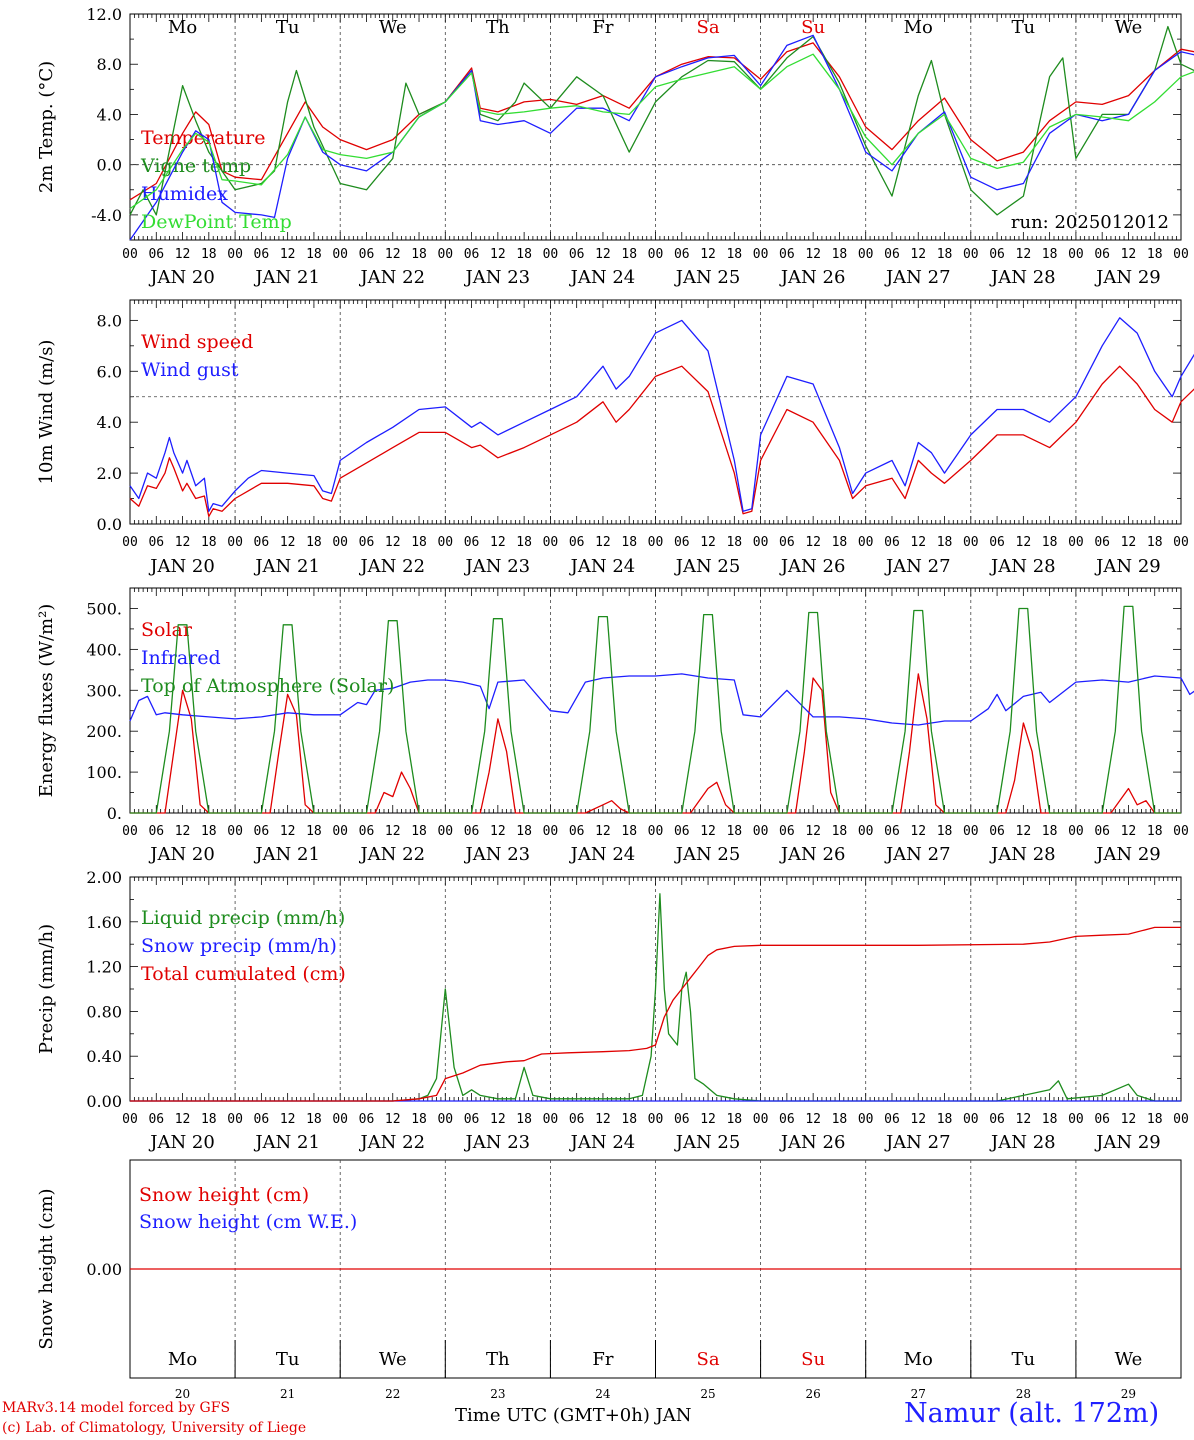 The height and width of the screenshot is (1440, 1194). What do you see at coordinates (46, 989) in the screenshot?
I see `y-axis-label: Precip (mm/h)` at bounding box center [46, 989].